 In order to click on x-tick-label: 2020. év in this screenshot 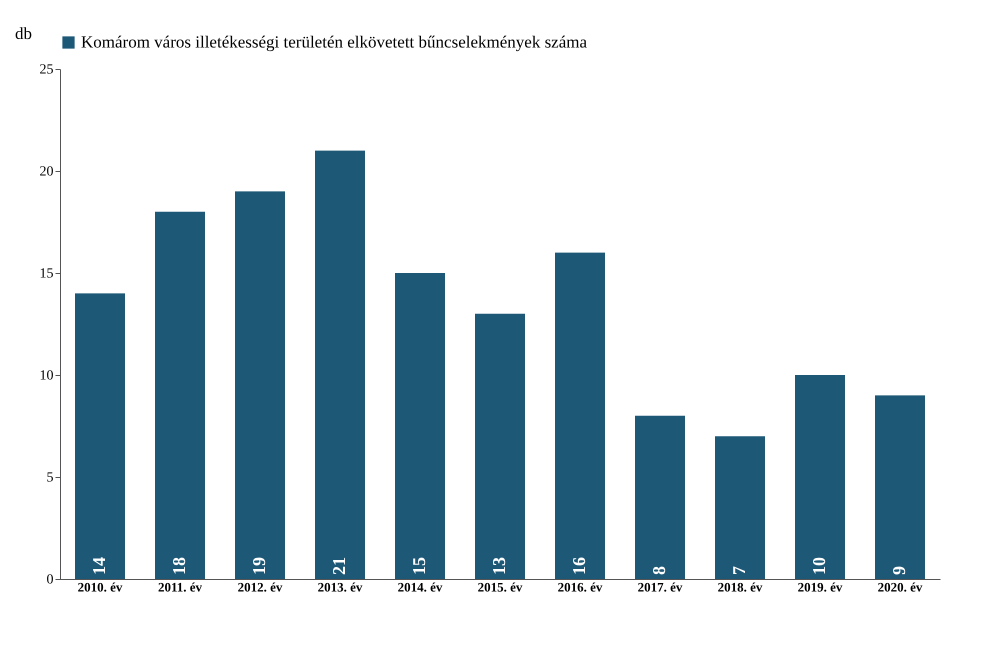, I will do `click(900, 587)`.